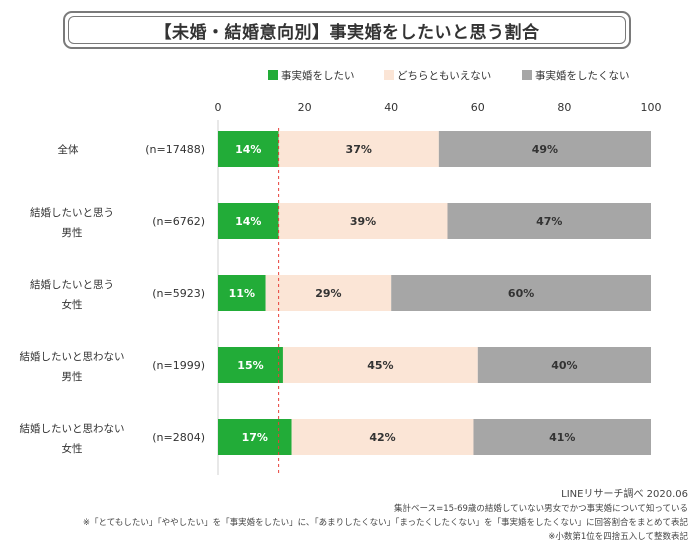  Describe the element at coordinates (72, 376) in the screenshot. I see `category-label-3-line2: 男性` at that location.